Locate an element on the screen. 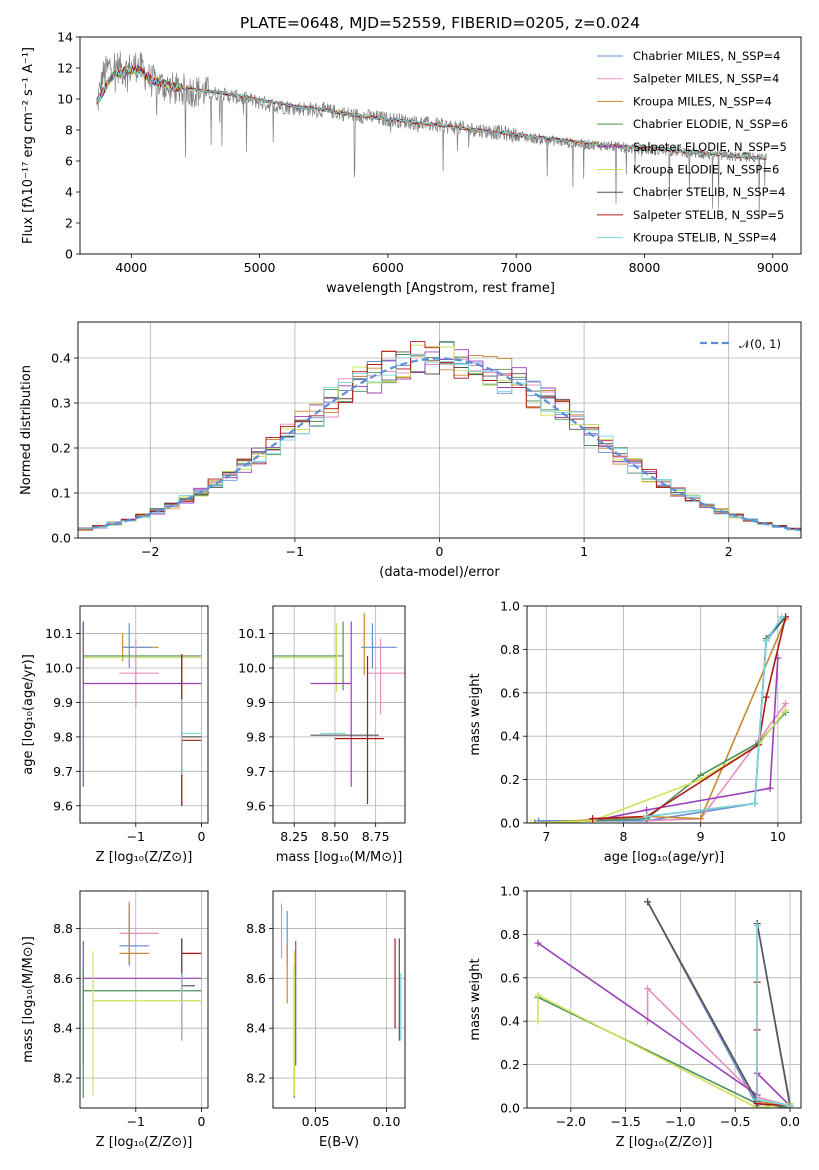 This screenshot has width=819, height=1170. x-tick-label: 0 is located at coordinates (201, 836).